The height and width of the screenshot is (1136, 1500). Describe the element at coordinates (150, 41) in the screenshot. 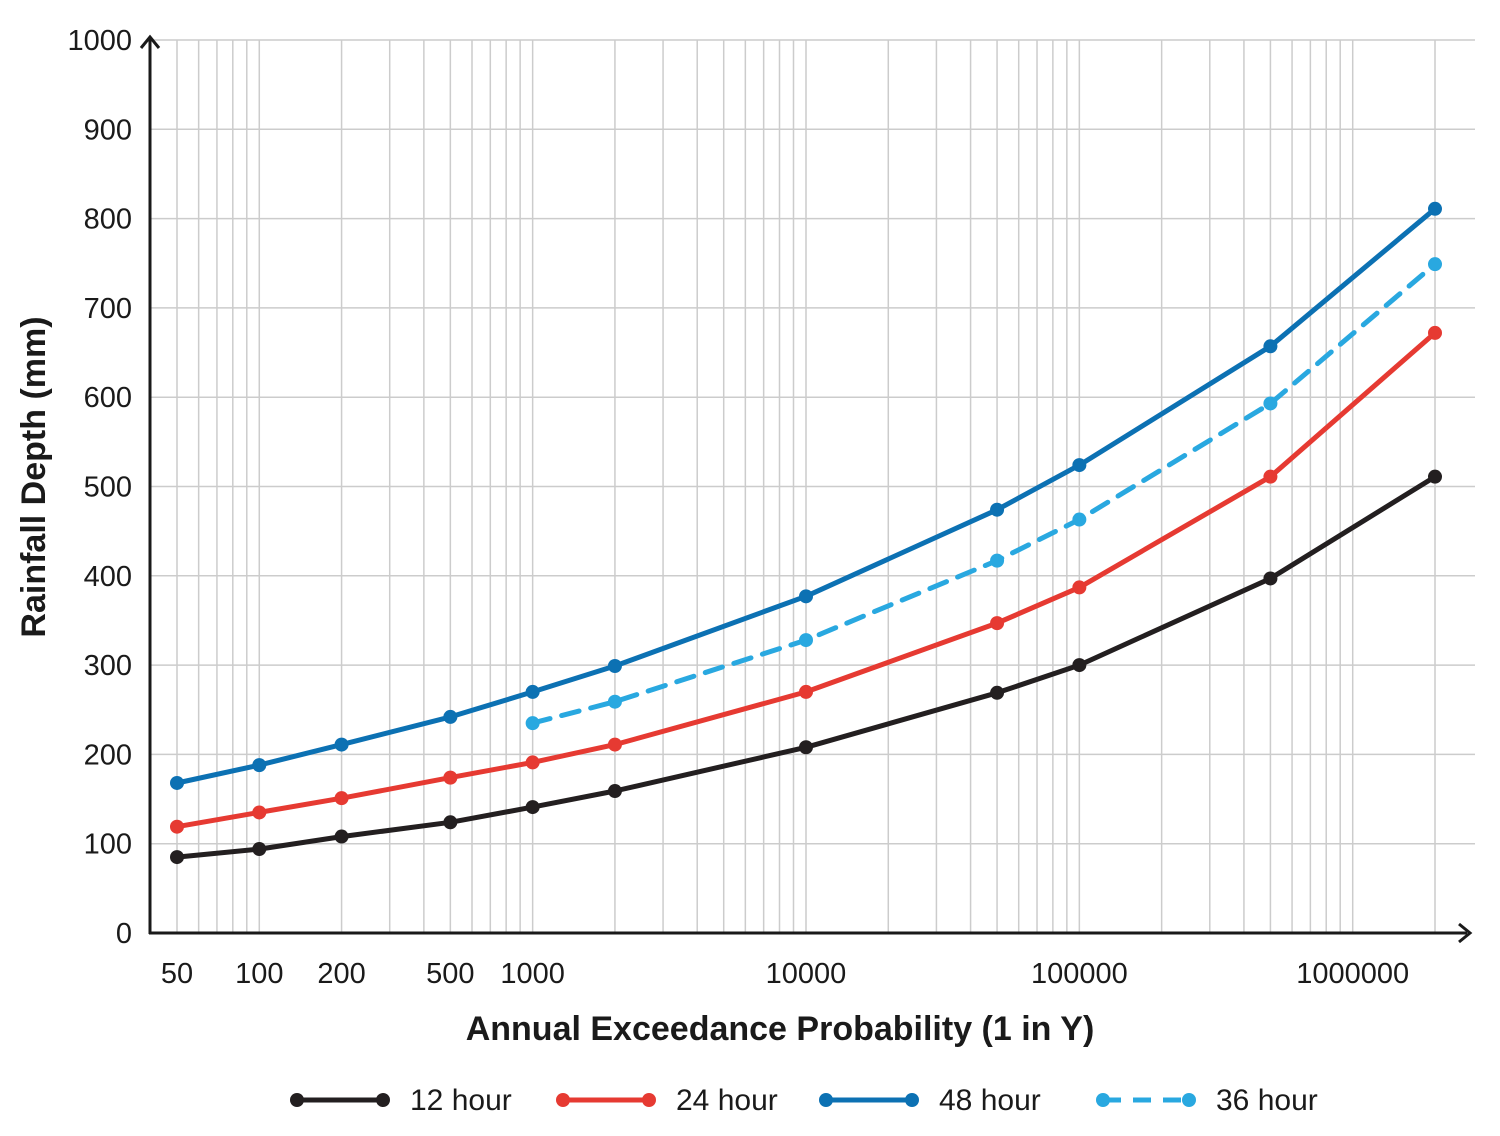

I see `y-axis-arrow` at that location.